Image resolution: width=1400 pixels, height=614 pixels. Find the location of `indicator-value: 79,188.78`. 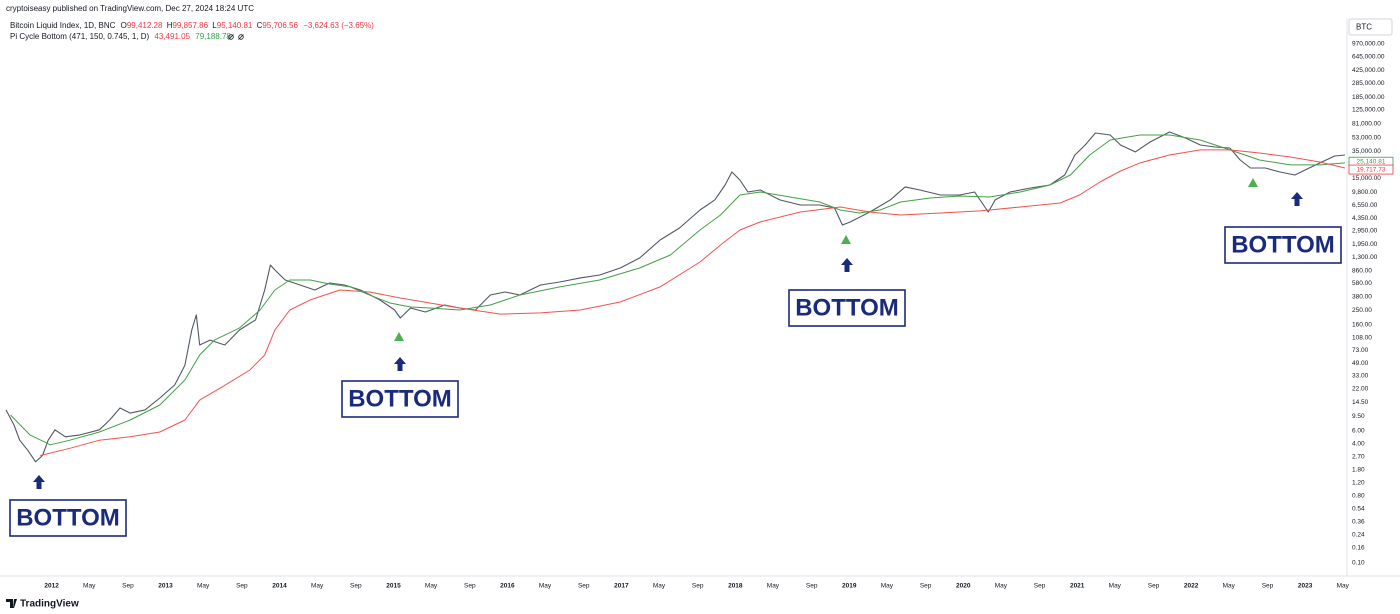

indicator-value: 79,188.78 is located at coordinates (213, 36).